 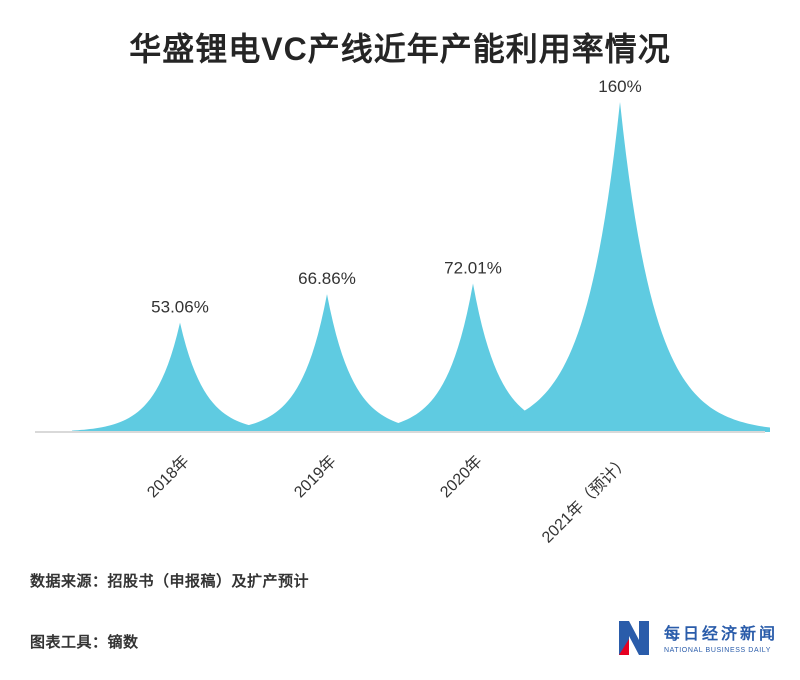 What do you see at coordinates (315, 476) in the screenshot?
I see `x-axis-label-1: 2019年` at bounding box center [315, 476].